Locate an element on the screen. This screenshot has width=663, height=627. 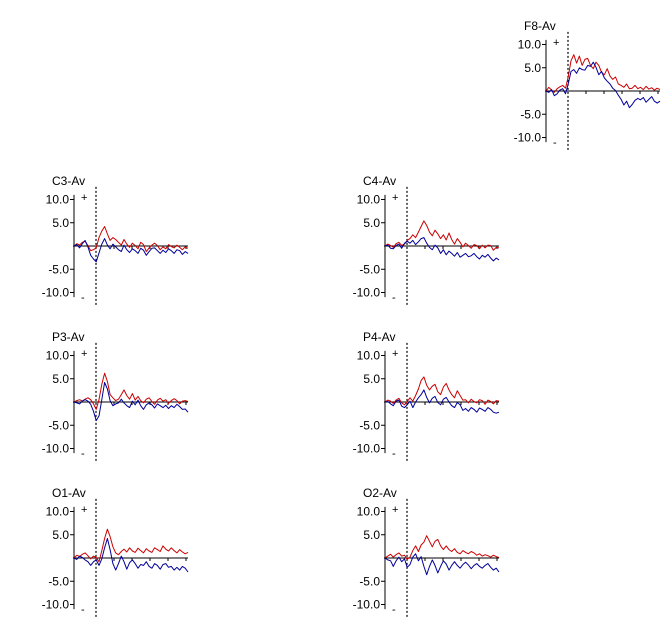
panel-title: F8-Av is located at coordinates (540, 26).